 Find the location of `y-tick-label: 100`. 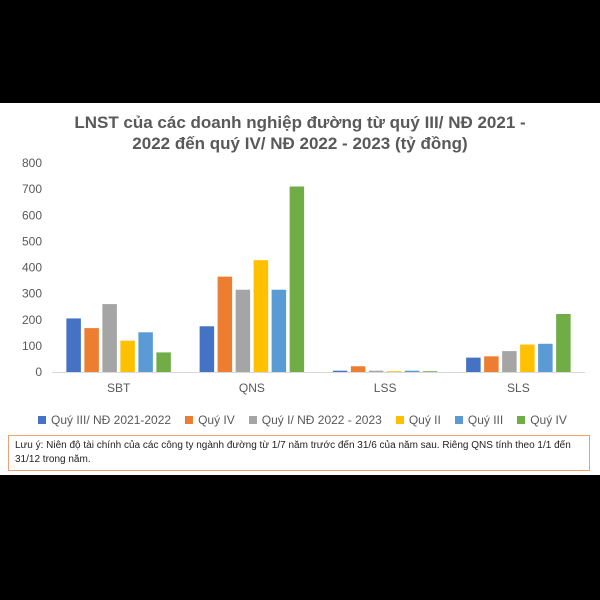

y-tick-label: 100 is located at coordinates (32, 346).